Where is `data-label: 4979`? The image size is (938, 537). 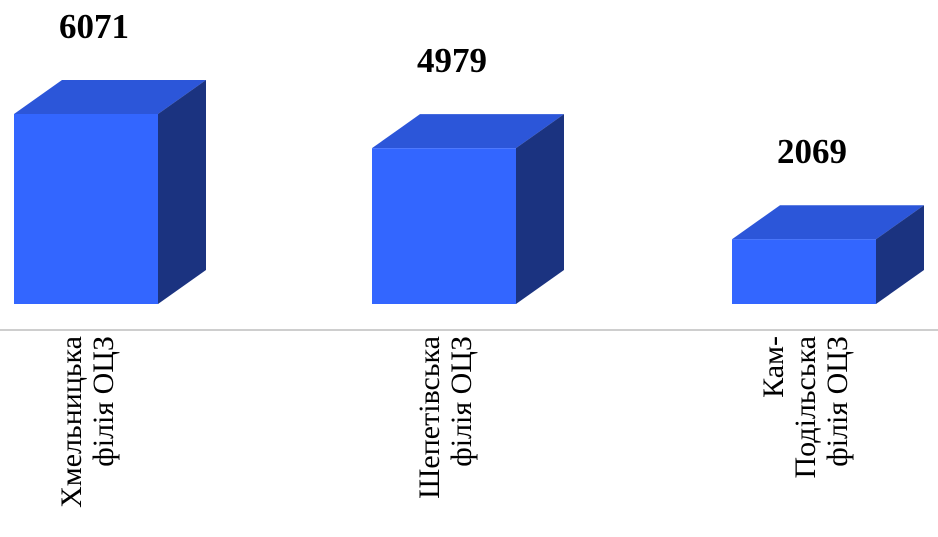
data-label: 4979 is located at coordinates (452, 60).